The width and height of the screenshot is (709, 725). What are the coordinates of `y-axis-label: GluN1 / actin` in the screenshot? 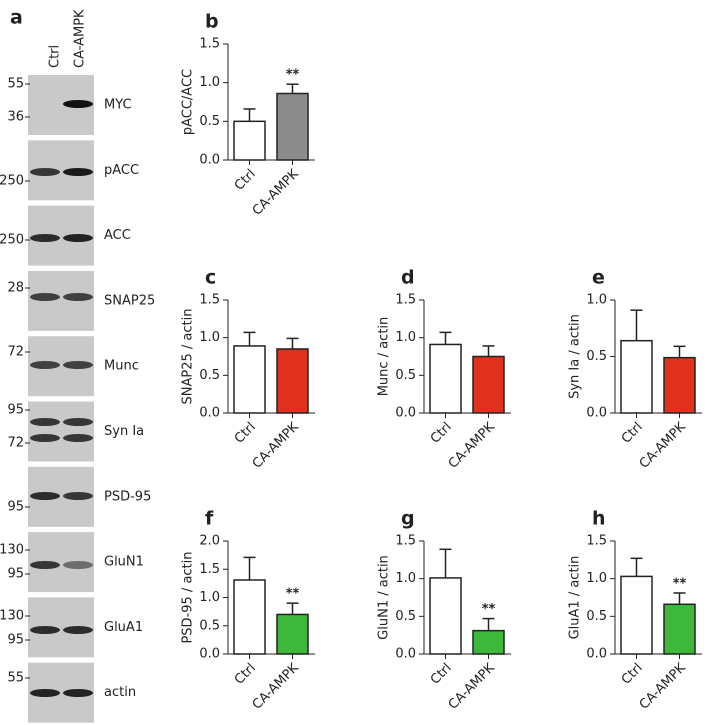 It's located at (384, 597).